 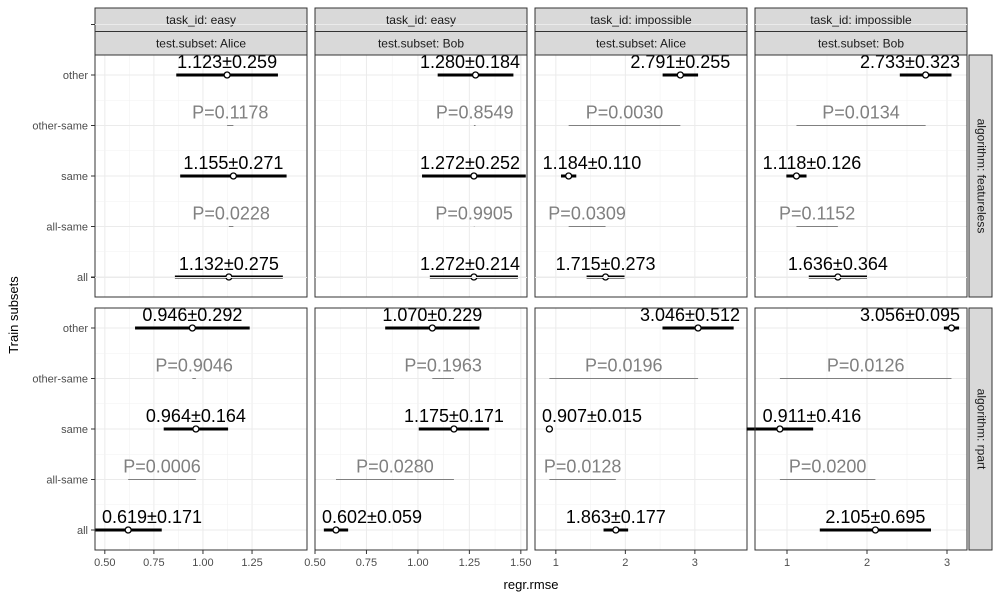 I want to click on estimate-label: 1.123±0.259, so click(x=227, y=62).